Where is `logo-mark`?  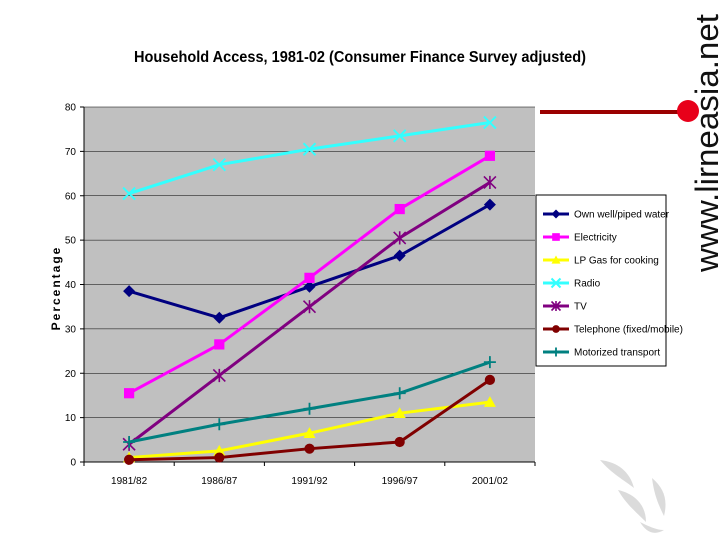
logo-mark is located at coordinates (633, 496).